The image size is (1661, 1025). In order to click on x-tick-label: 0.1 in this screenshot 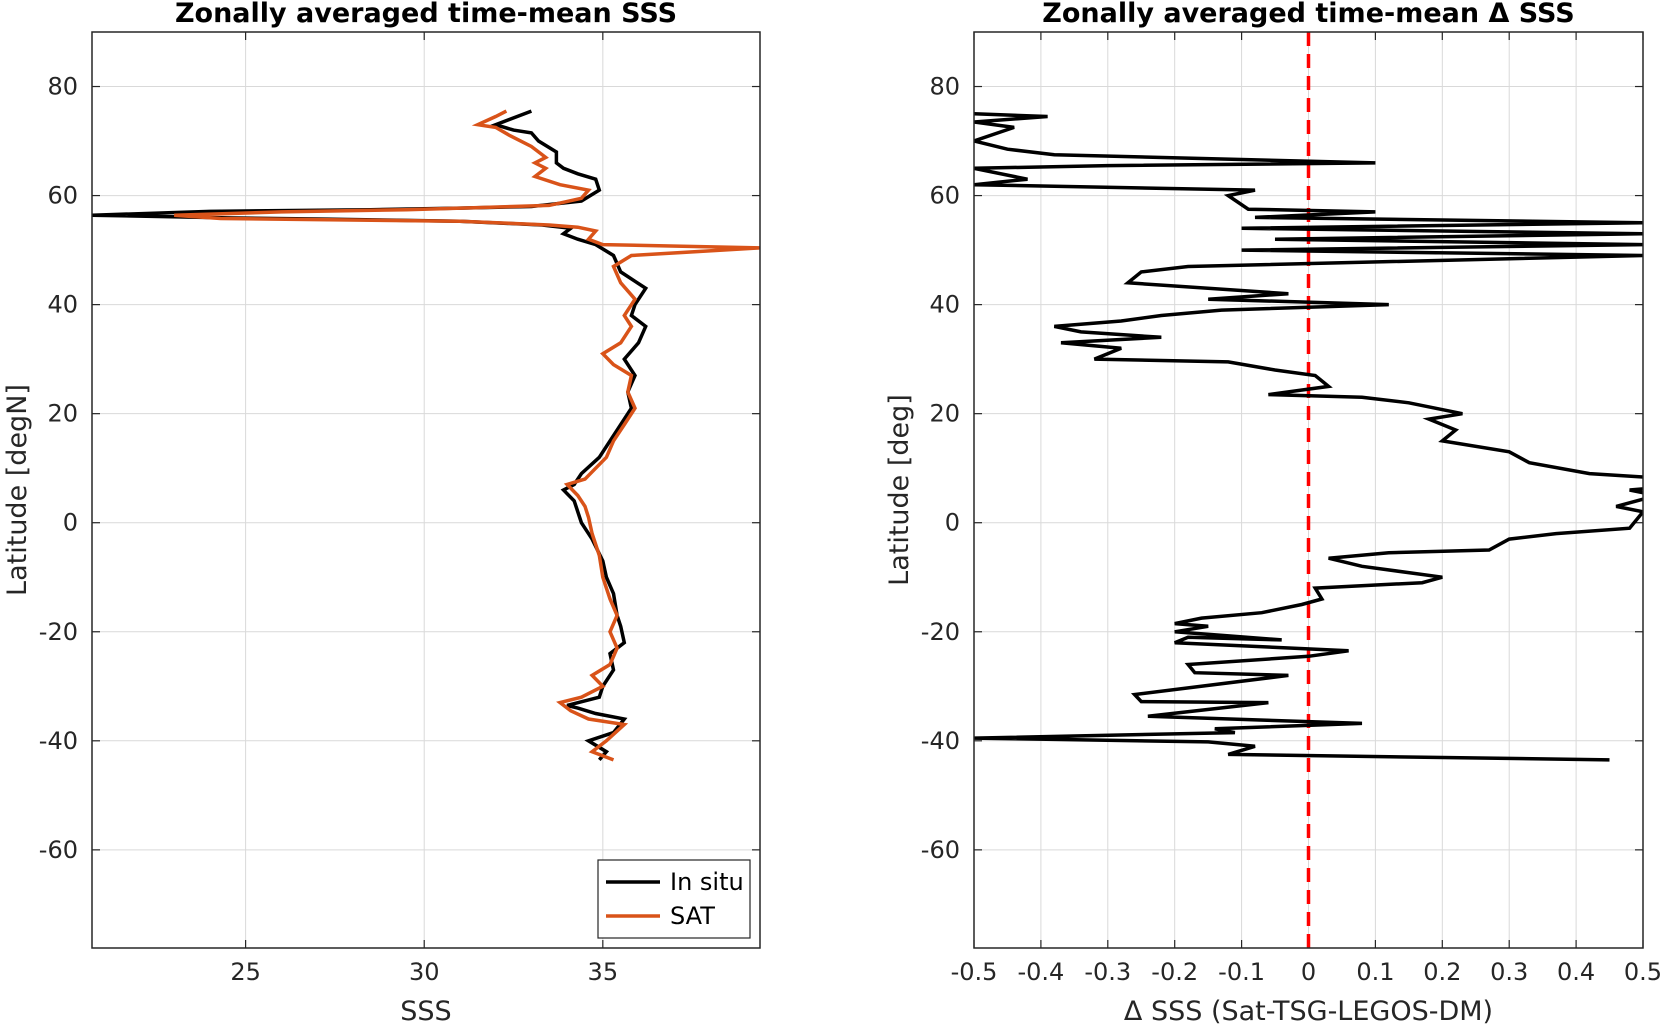, I will do `click(1375, 972)`.